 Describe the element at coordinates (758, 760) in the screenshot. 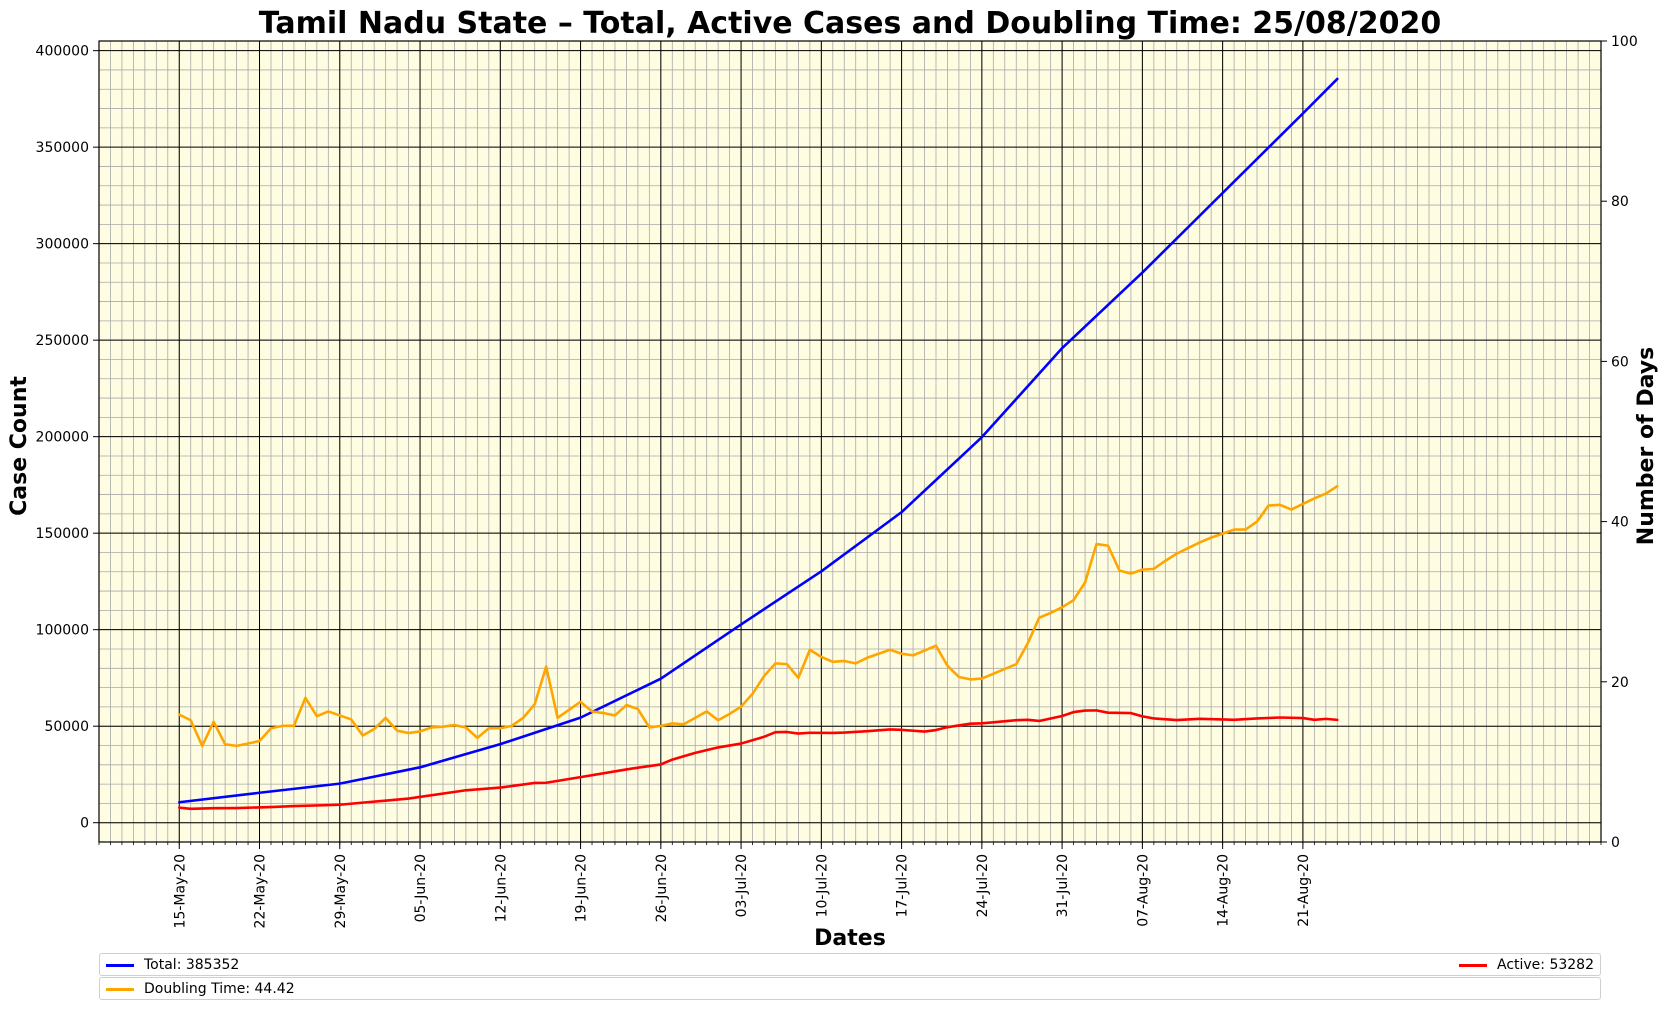

I see `series-line-active` at that location.